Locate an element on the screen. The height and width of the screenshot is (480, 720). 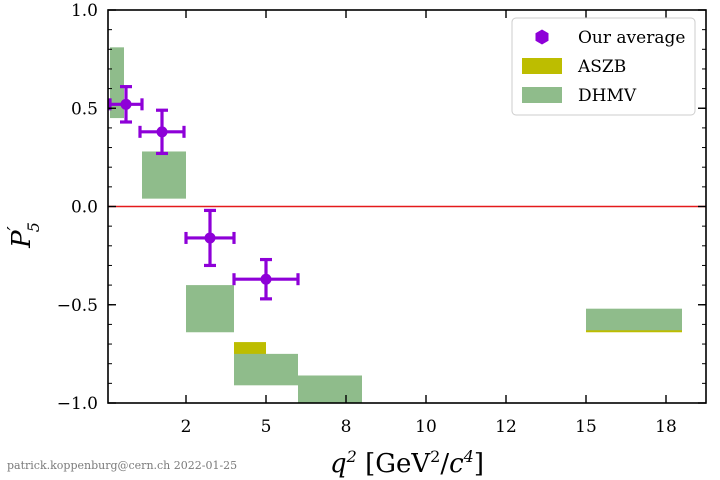
x-tick-label-6: 18 is located at coordinates (666, 427).